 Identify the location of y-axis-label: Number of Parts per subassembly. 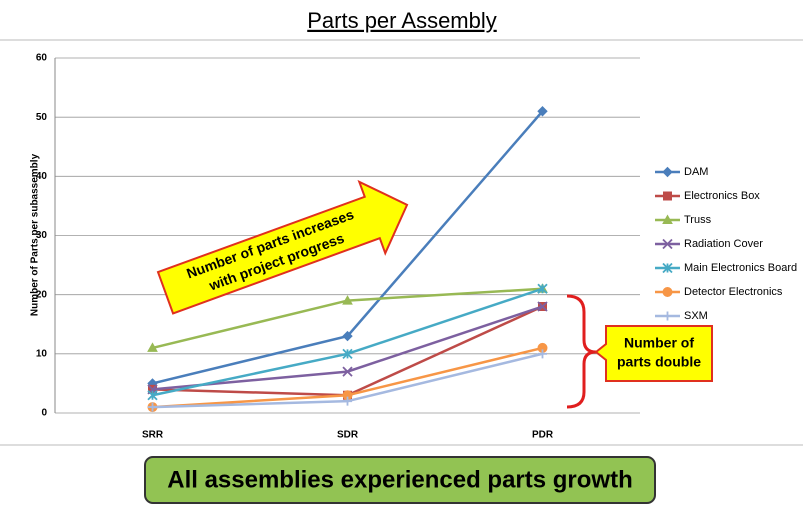
(35, 234).